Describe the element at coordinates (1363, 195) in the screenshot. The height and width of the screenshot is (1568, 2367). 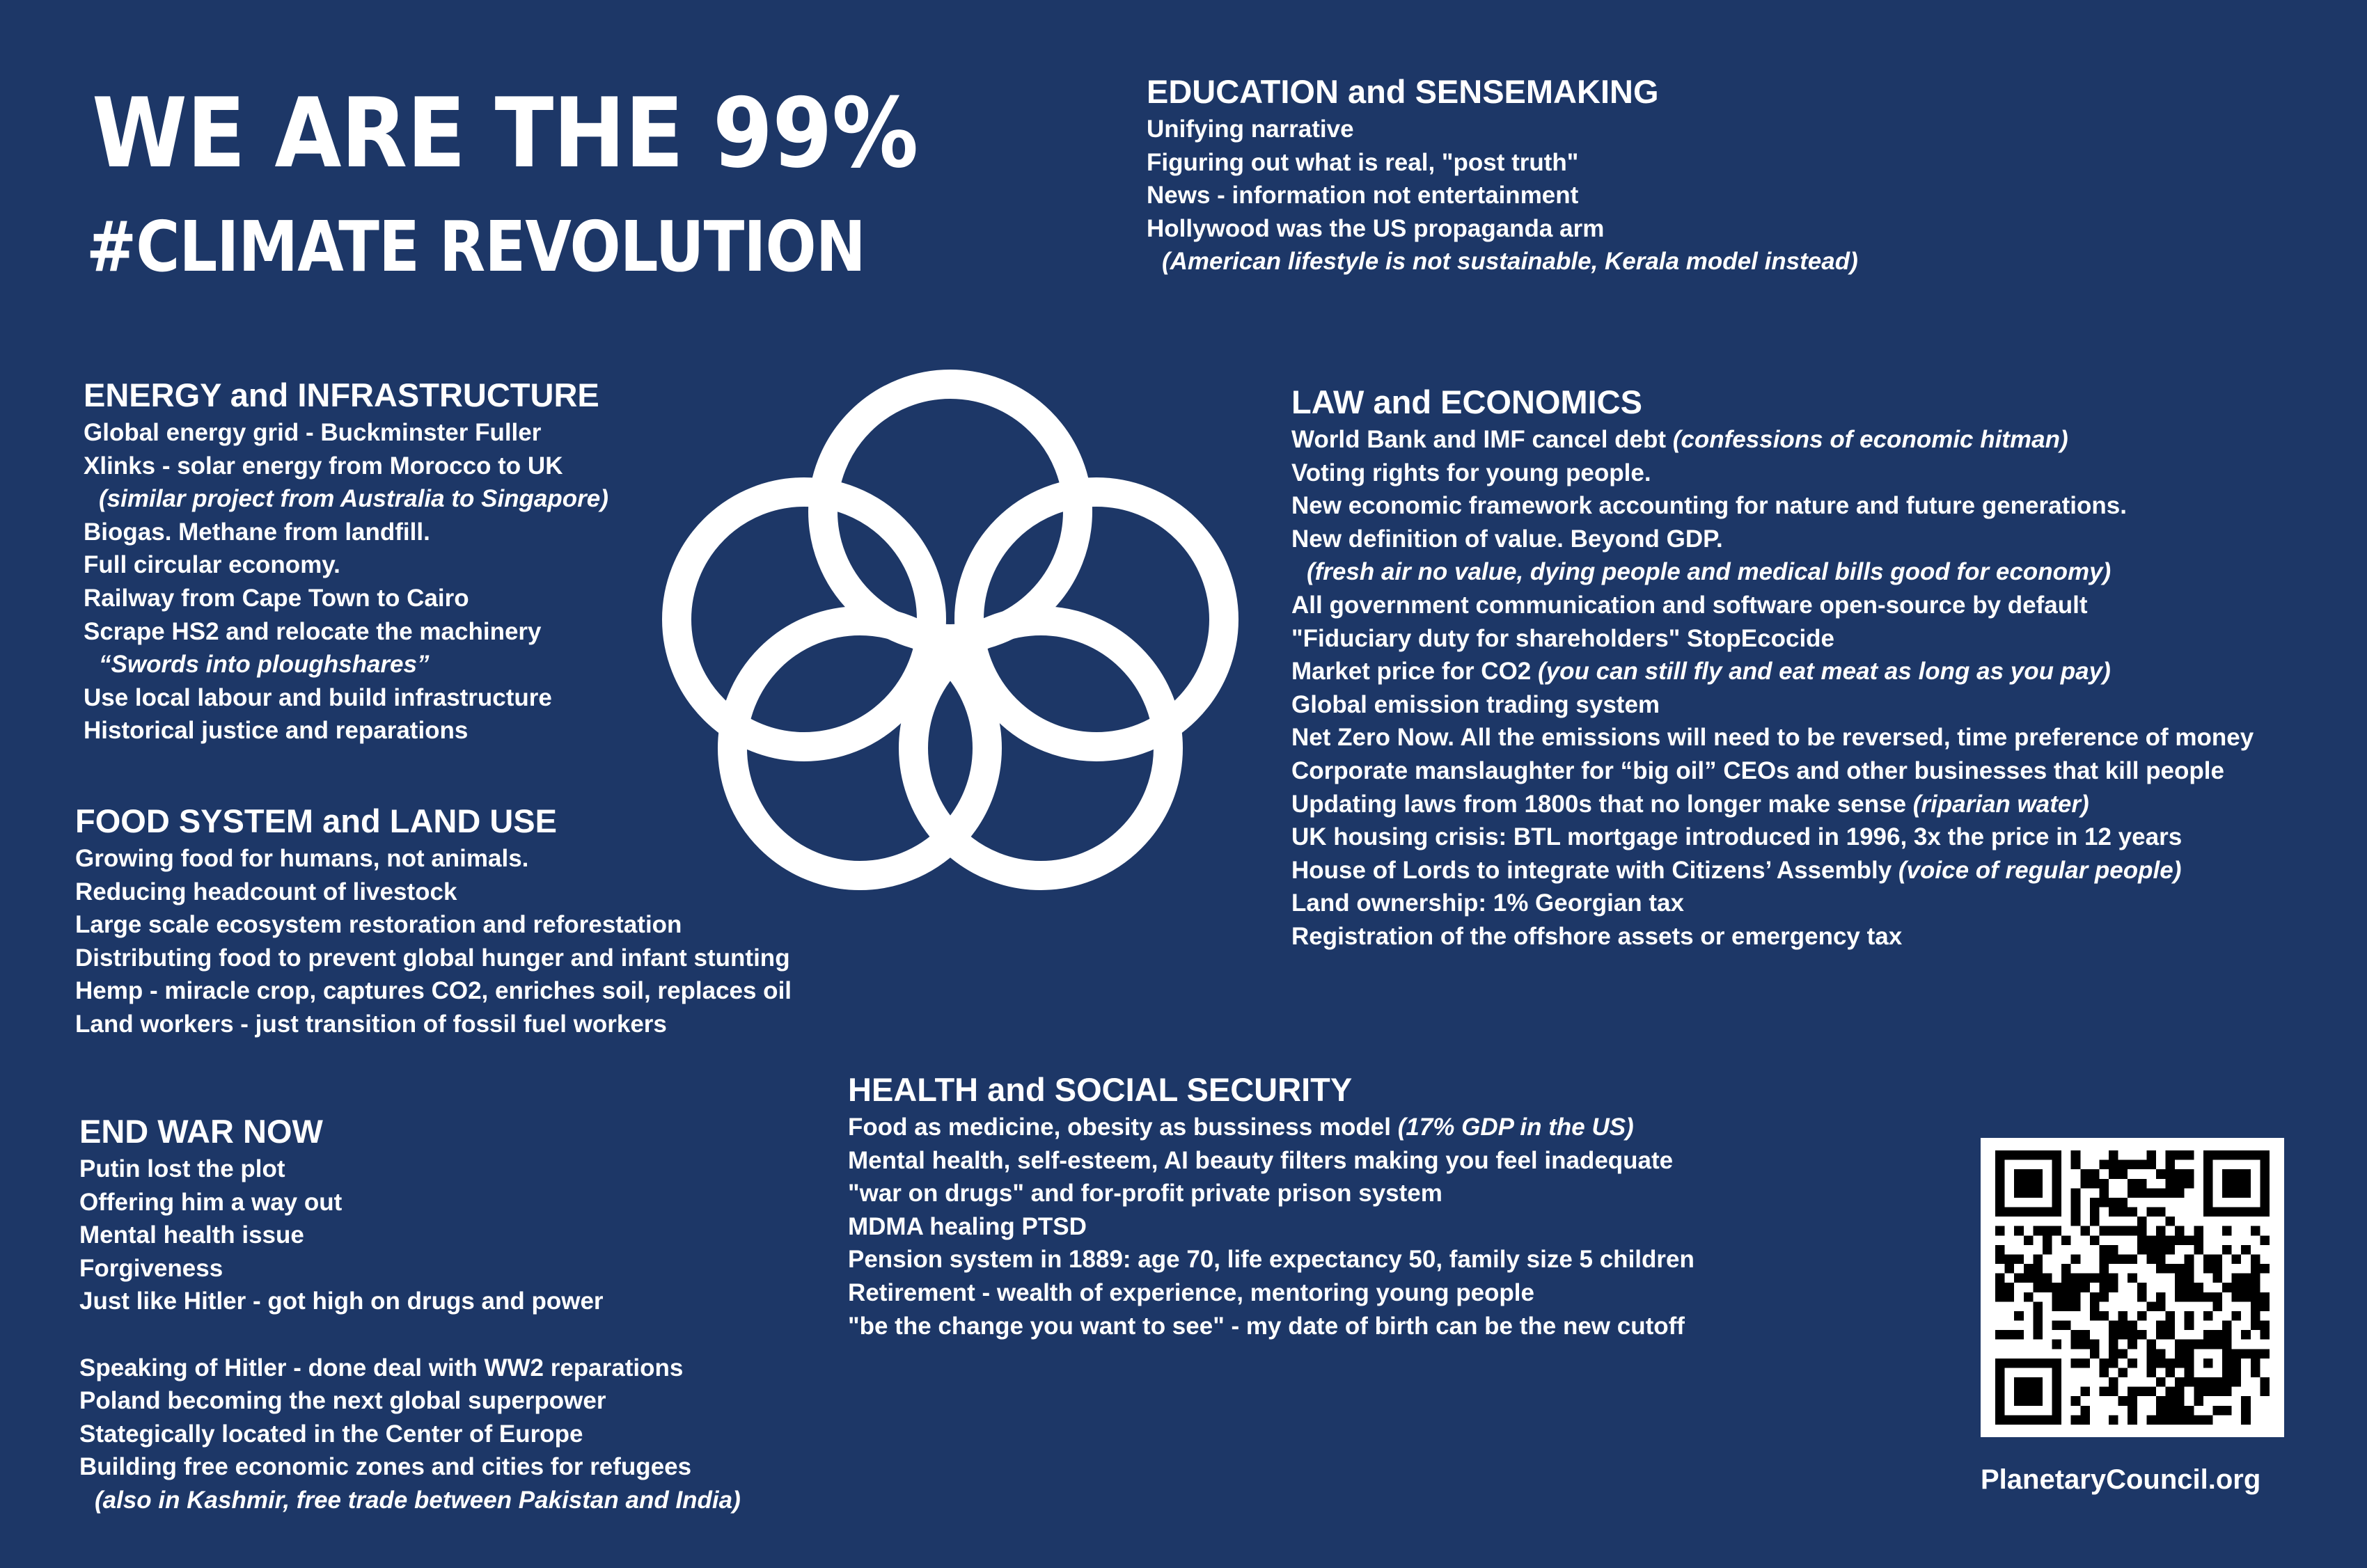
I see `item-text: News - information not entertainment` at that location.